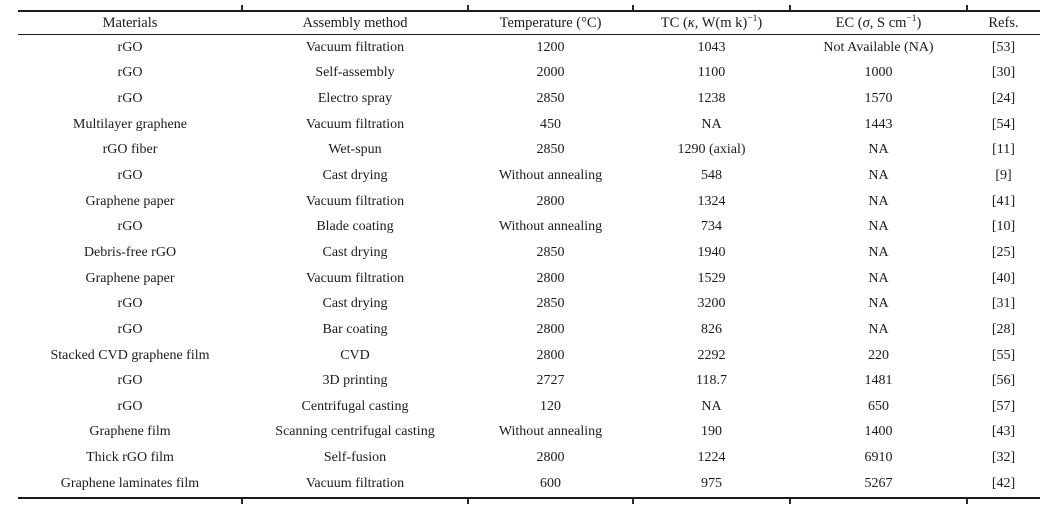 The image size is (1049, 508). Describe the element at coordinates (355, 22) in the screenshot. I see `header-text-segment: Assembly method` at that location.